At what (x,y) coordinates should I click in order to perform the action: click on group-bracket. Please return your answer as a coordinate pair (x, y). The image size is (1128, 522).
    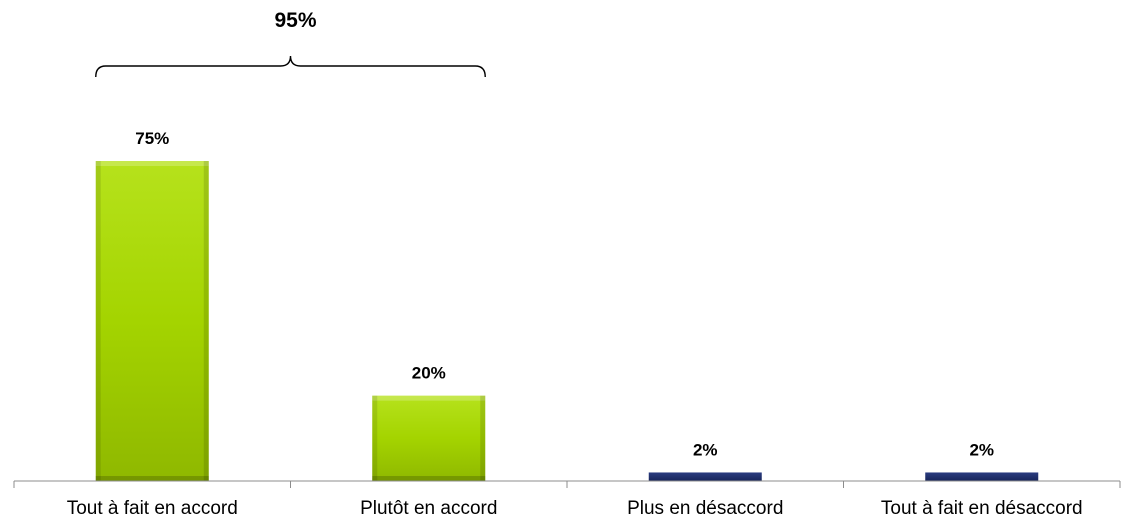
    Looking at the image, I should click on (290, 66).